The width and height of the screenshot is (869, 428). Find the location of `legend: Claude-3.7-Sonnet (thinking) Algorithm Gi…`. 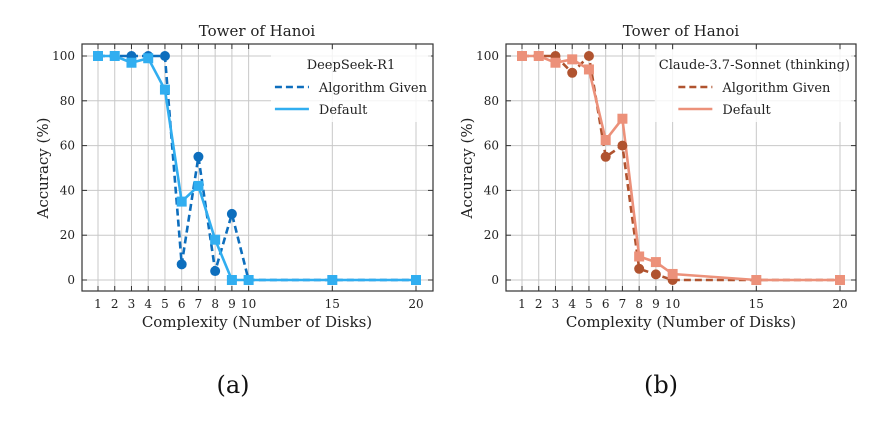

legend: Claude-3.7-Sonnet (thinking) Algorithm Gi… is located at coordinates (754, 86).